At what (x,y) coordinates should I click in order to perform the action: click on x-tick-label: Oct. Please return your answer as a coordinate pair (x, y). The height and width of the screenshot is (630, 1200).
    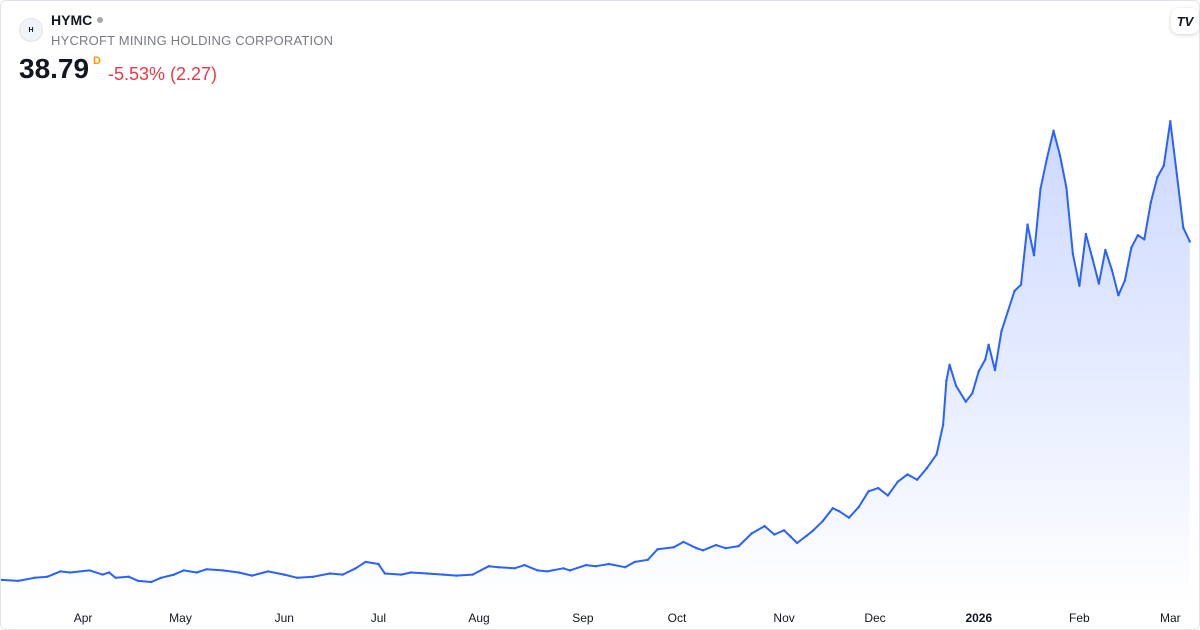
    Looking at the image, I should click on (677, 618).